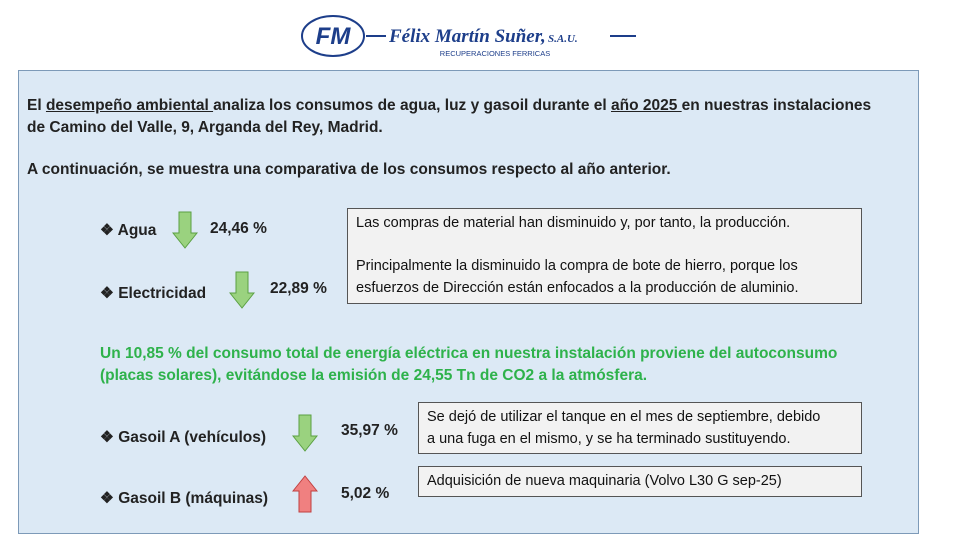 Image resolution: width=956 pixels, height=545 pixels. I want to click on company-suffix: S.A.U., so click(563, 39).